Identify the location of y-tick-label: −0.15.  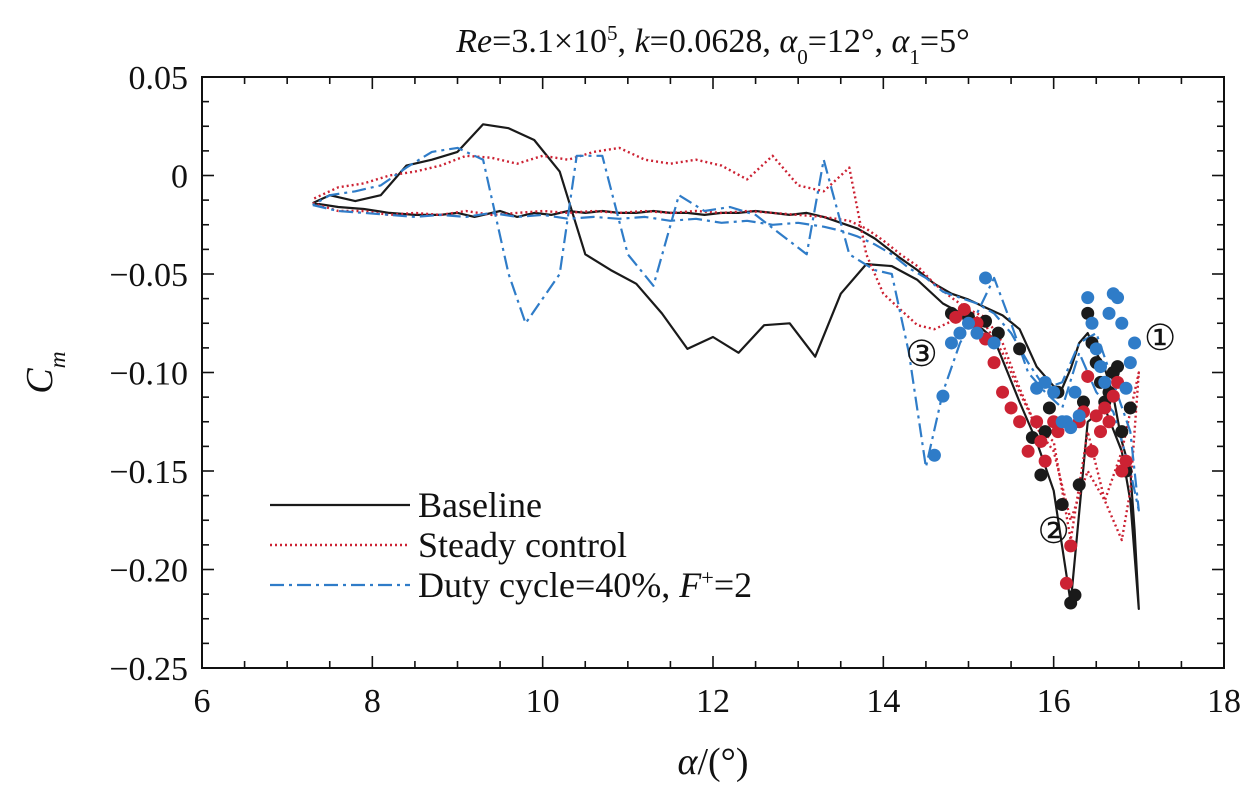
(148, 472).